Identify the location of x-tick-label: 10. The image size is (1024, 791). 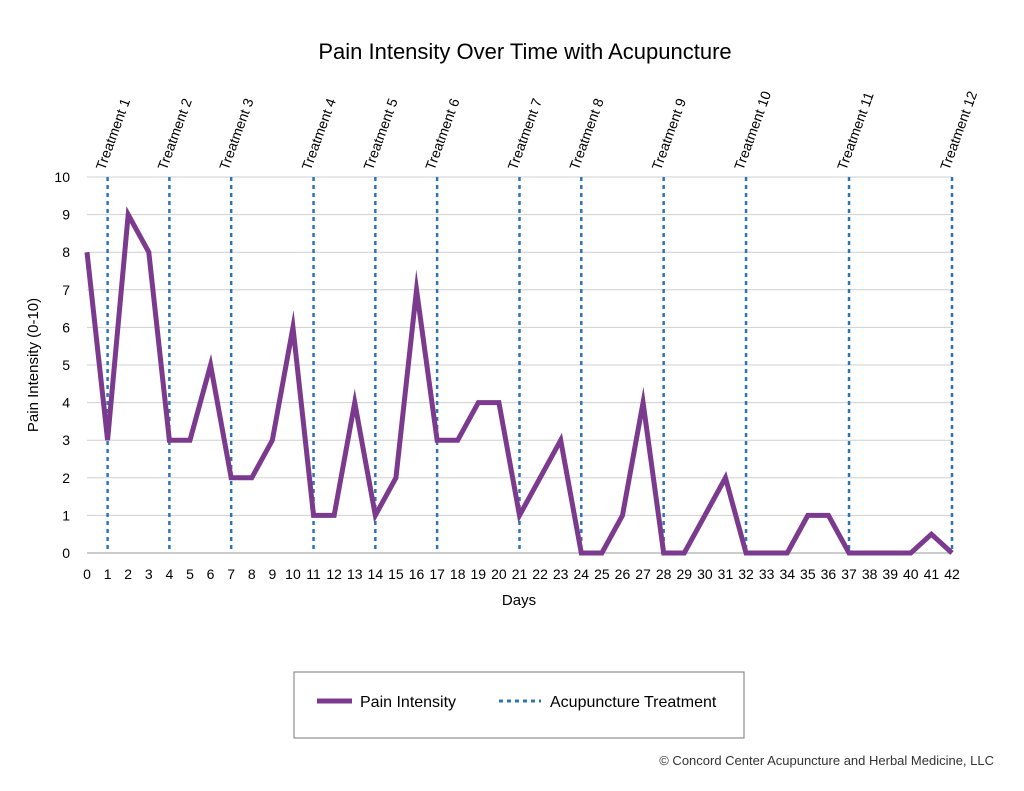
(293, 574).